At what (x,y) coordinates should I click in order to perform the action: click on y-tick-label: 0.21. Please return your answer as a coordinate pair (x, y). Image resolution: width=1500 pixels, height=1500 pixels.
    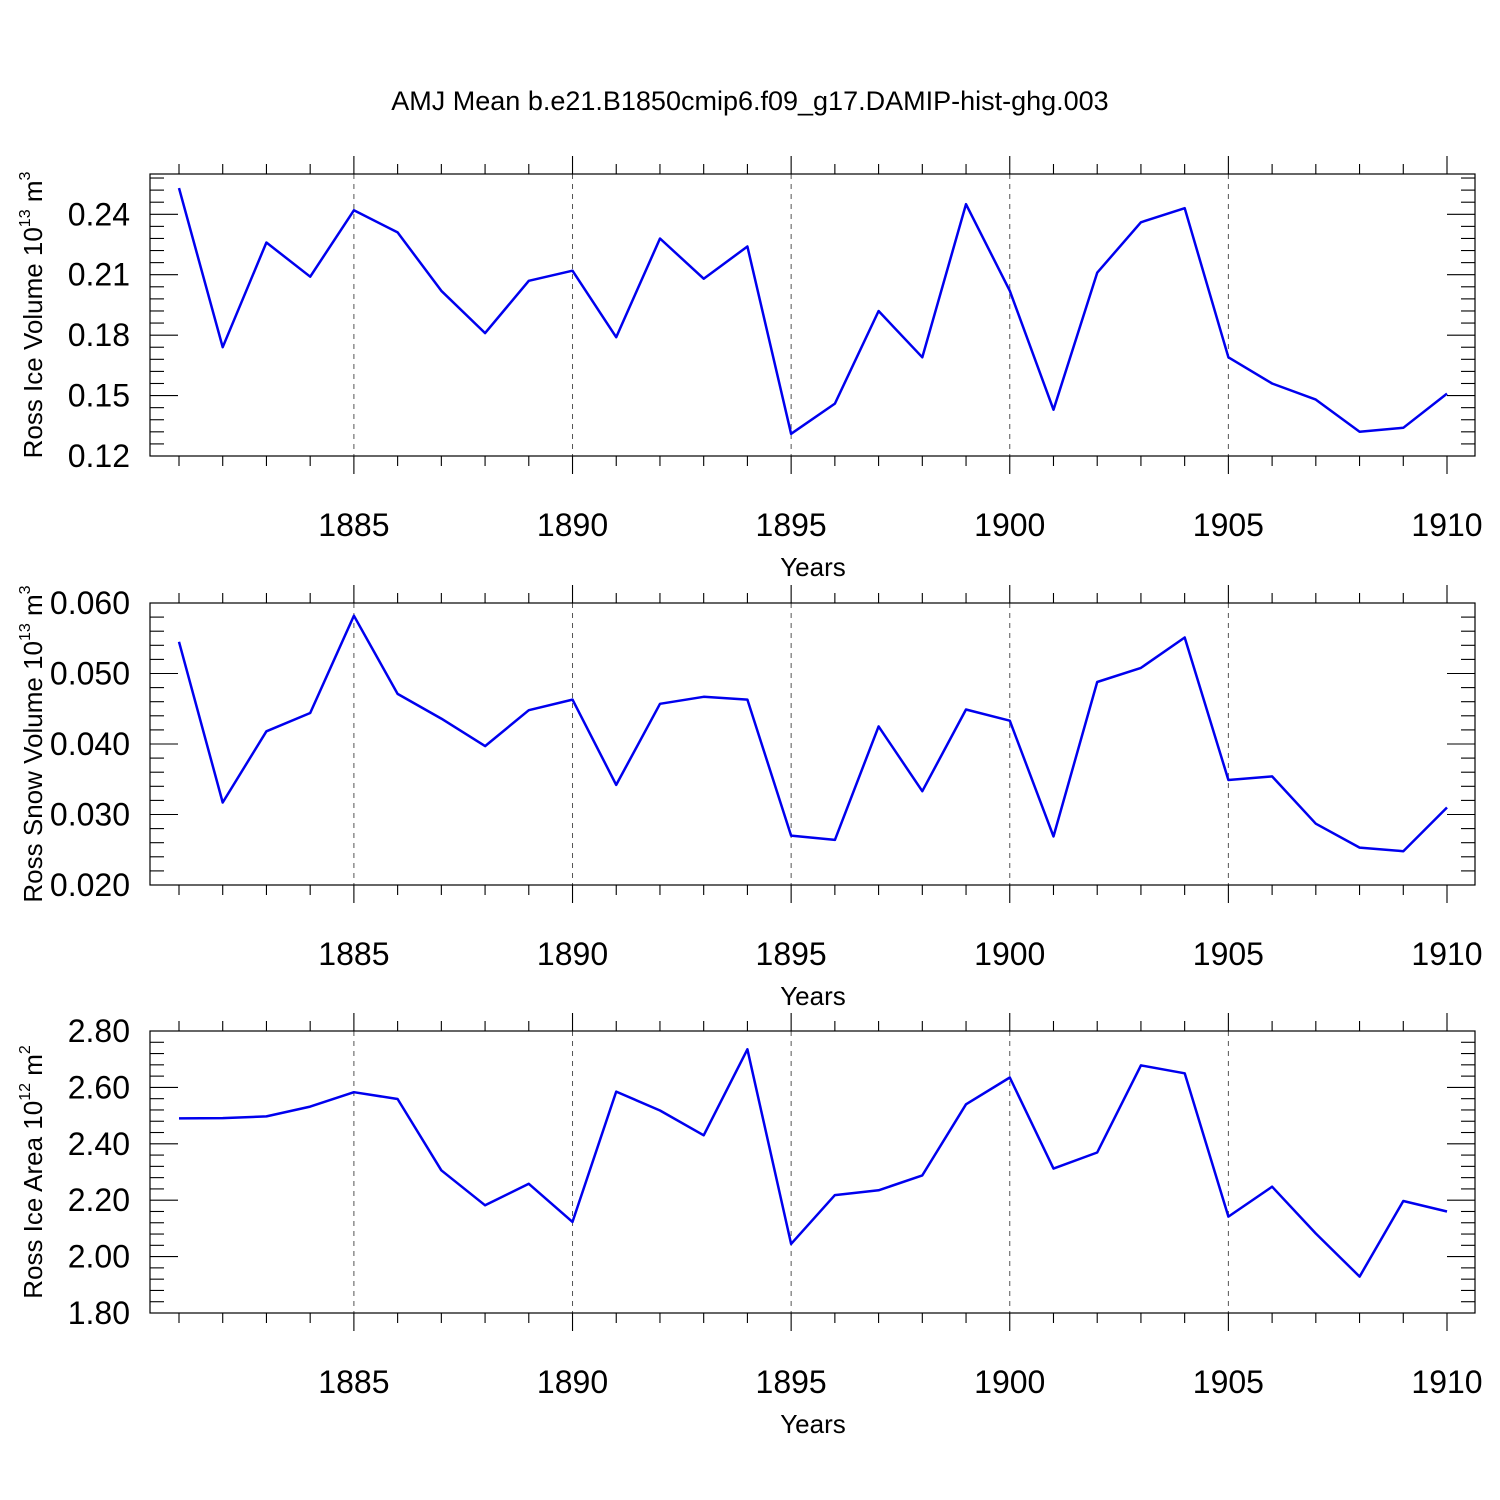
    Looking at the image, I should click on (99, 275).